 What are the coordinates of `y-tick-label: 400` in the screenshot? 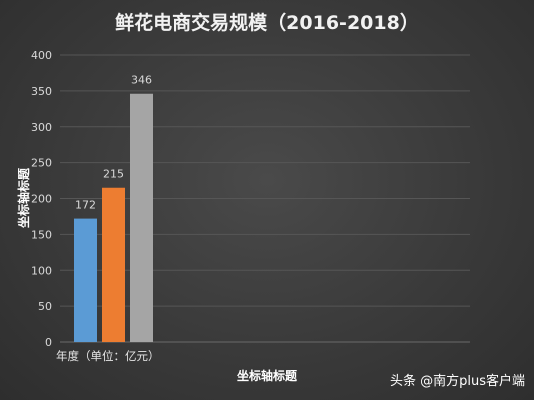 It's located at (41, 55).